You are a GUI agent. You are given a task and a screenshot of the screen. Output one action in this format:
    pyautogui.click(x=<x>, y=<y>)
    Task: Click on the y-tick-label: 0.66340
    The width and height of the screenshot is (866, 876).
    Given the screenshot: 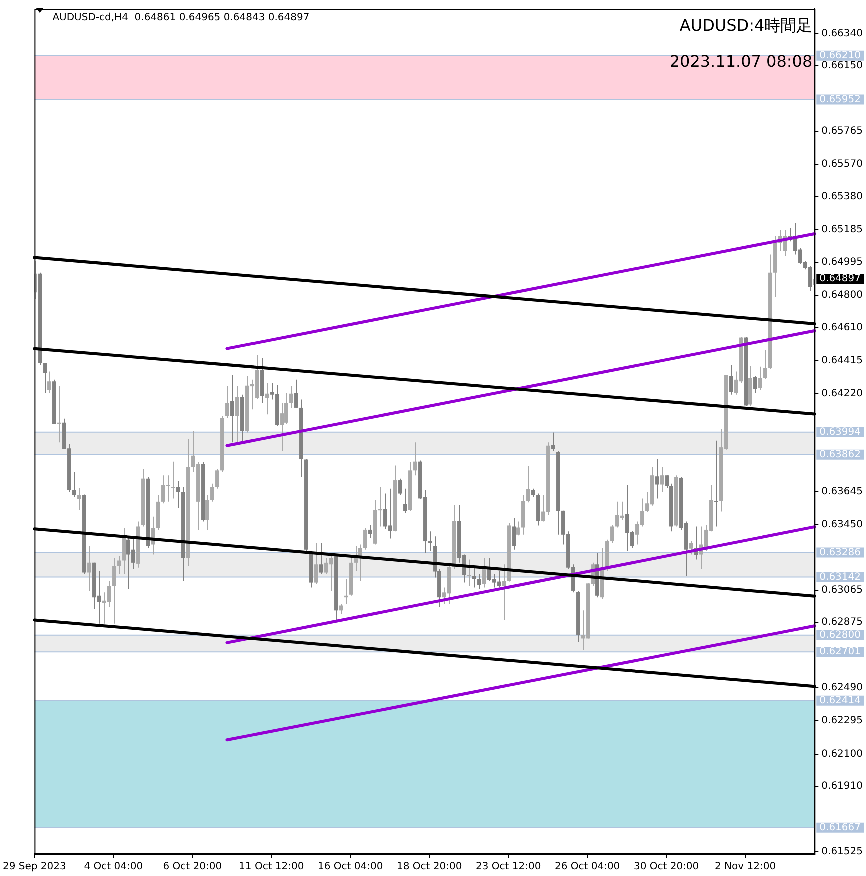 What is the action you would take?
    pyautogui.click(x=843, y=34)
    